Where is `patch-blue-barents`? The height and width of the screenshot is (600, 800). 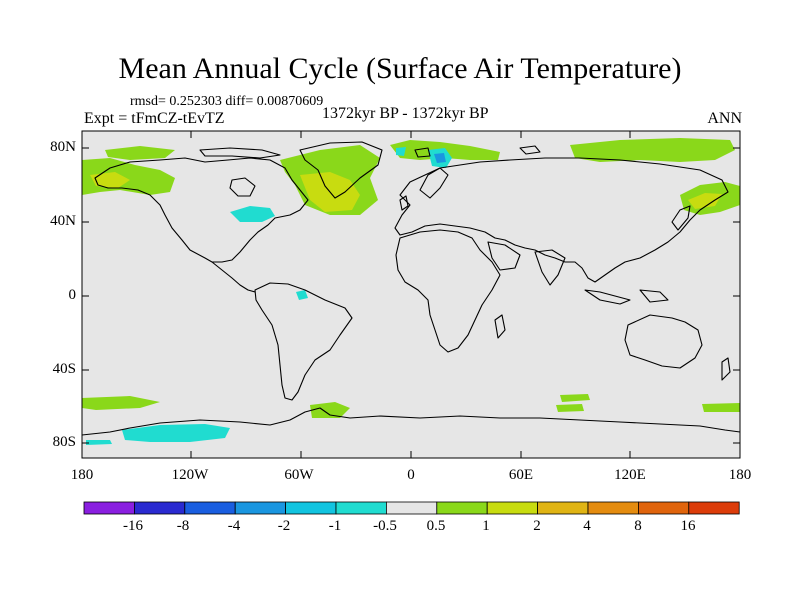 patch-blue-barents is located at coordinates (440, 158).